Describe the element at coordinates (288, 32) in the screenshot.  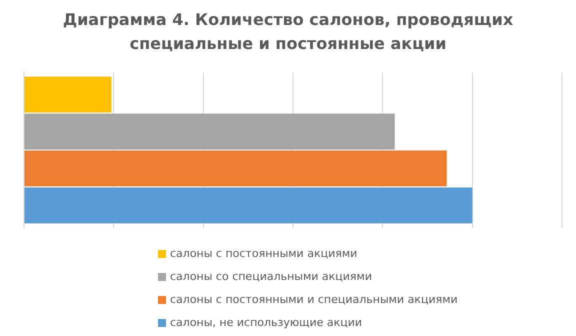
I see `chart-title: Диаграмма 4. Количество салонов, проводящих специальные и постоянные акции` at that location.